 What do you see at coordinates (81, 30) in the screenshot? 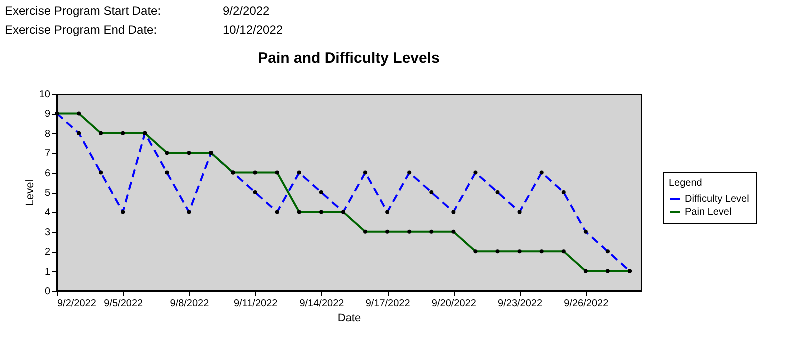
I see `text: Exercise Program End Date:` at bounding box center [81, 30].